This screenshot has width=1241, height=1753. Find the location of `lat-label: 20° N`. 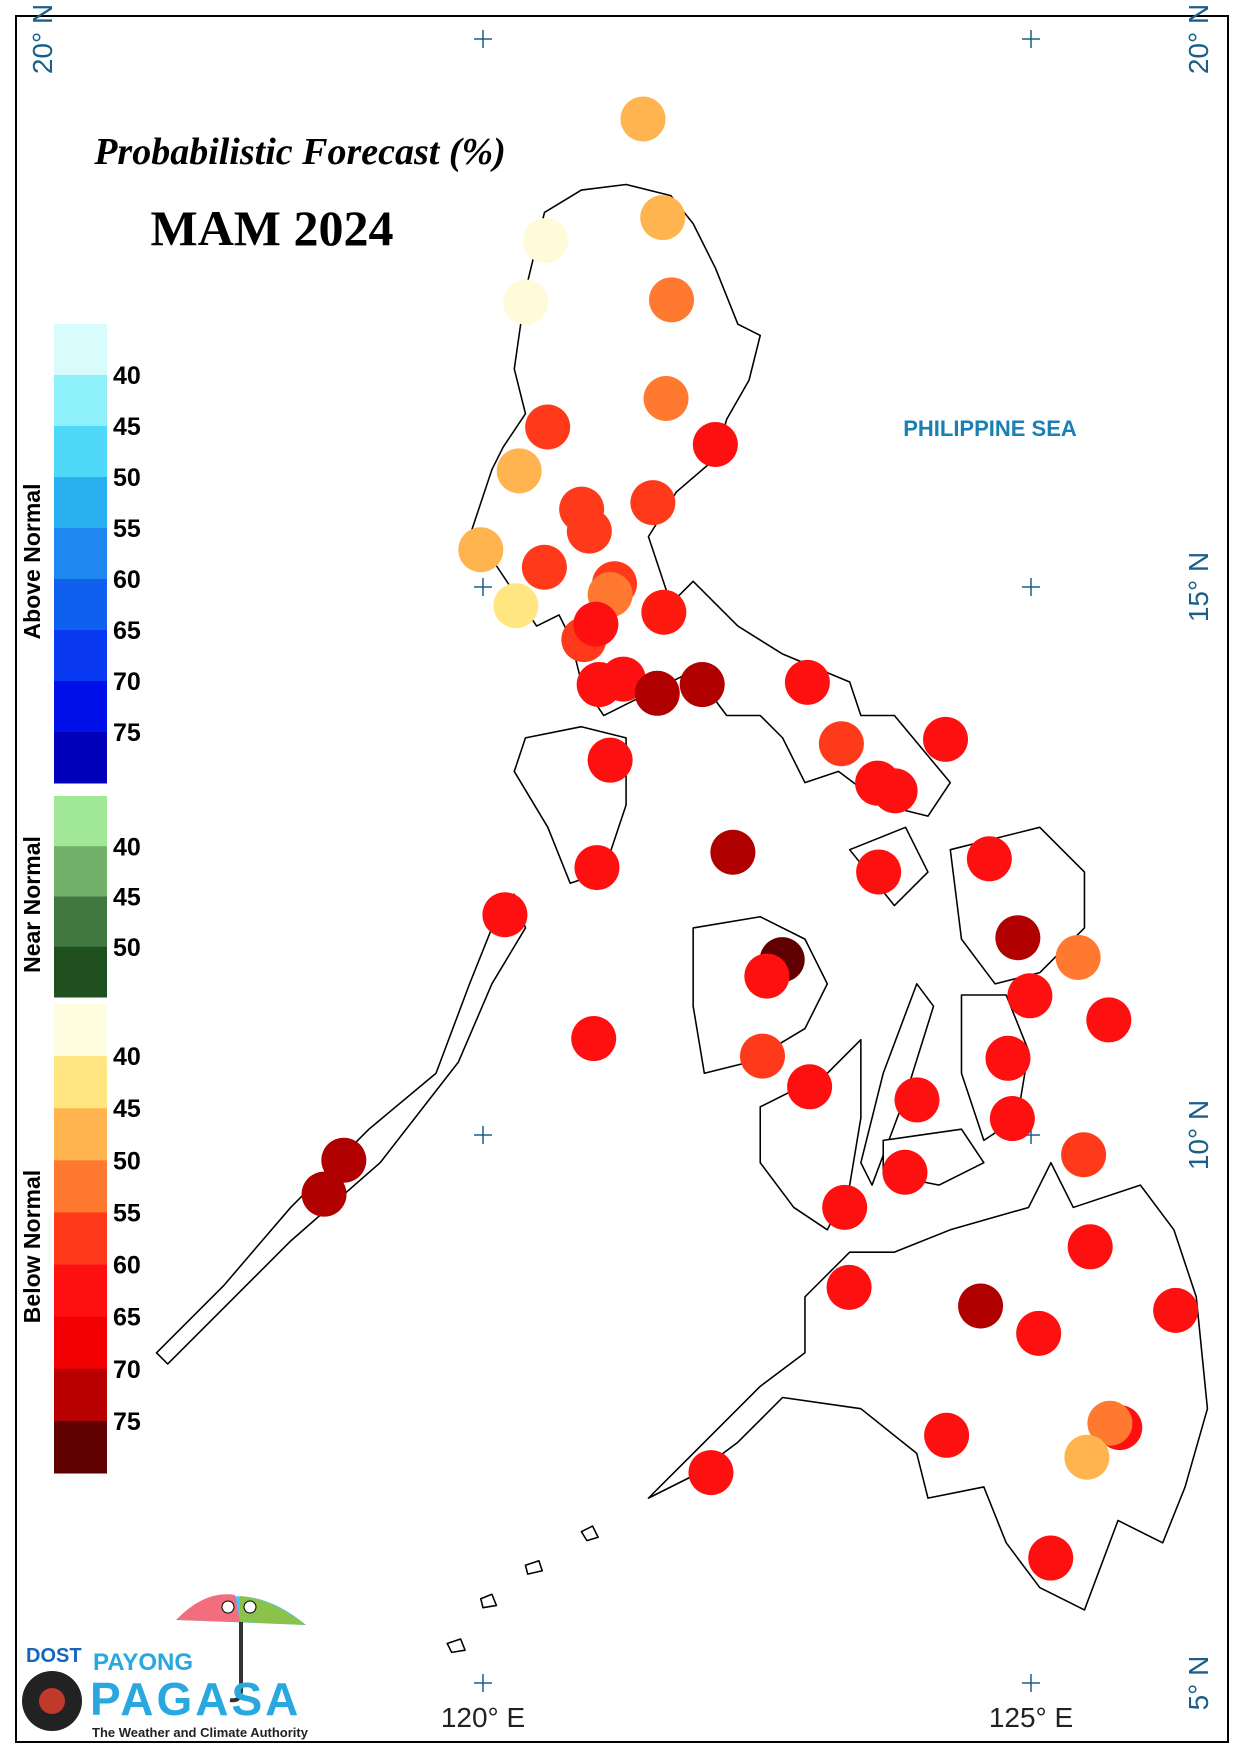

lat-label: 20° N is located at coordinates (42, 39).